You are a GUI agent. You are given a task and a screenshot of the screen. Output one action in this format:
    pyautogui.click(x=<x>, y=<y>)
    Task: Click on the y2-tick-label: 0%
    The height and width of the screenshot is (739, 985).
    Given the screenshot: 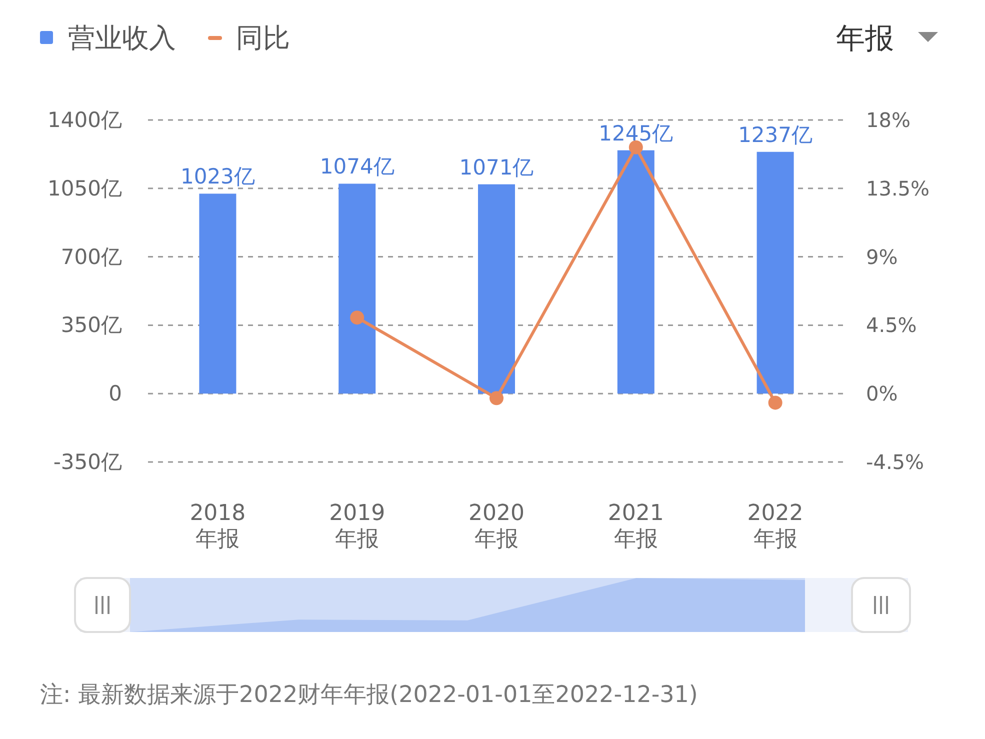 What is the action you would take?
    pyautogui.click(x=882, y=394)
    